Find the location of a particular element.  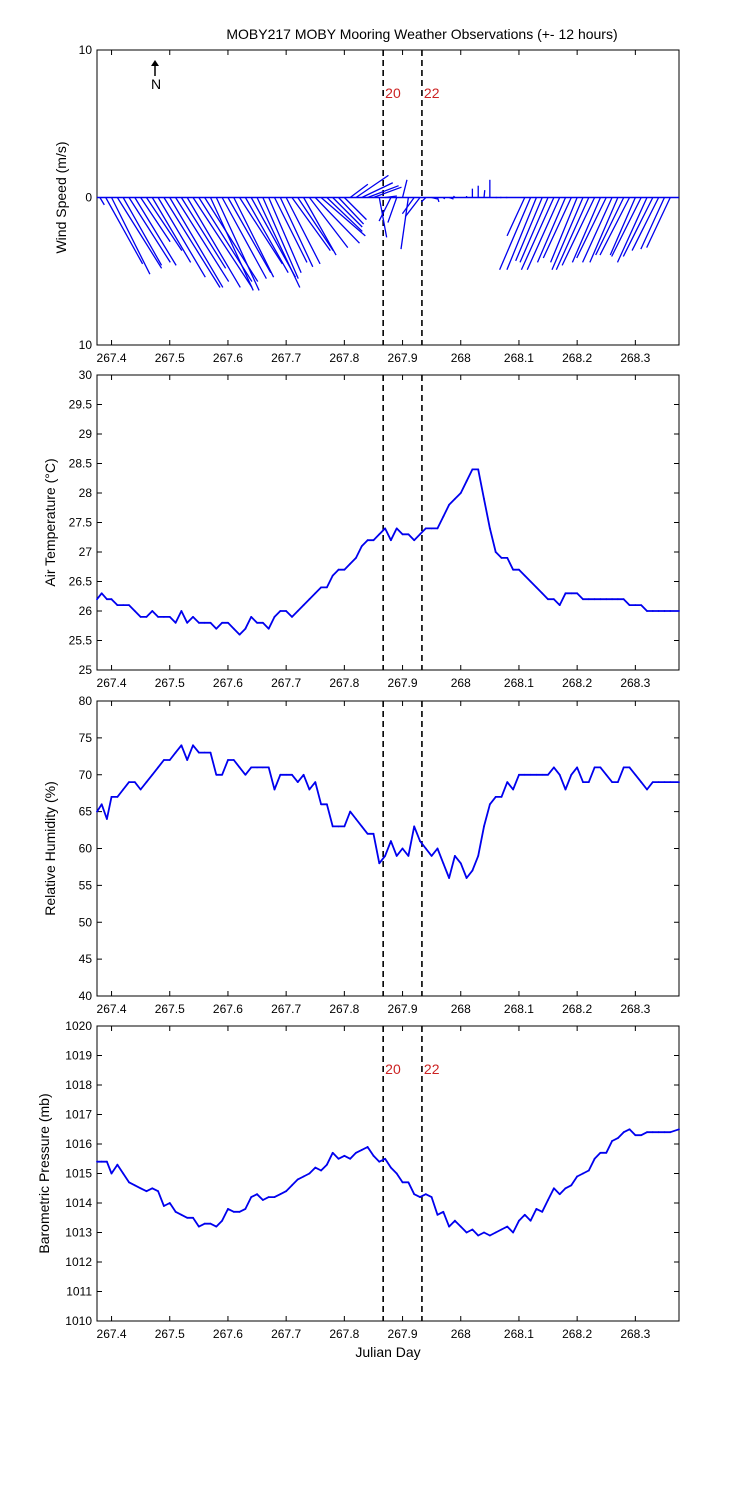

x-tick-label: 267.9 is located at coordinates (403, 1009).